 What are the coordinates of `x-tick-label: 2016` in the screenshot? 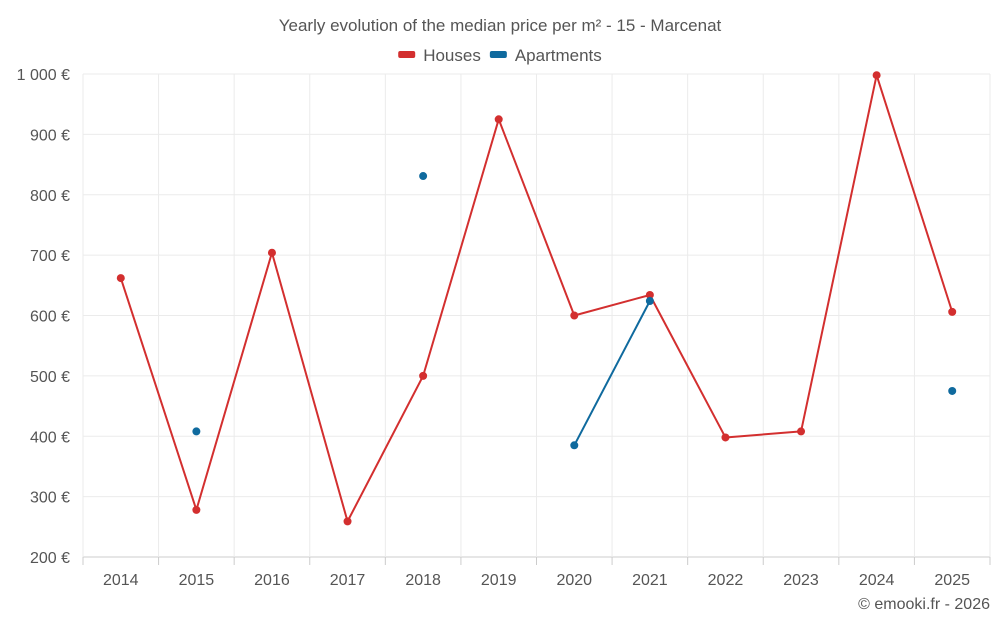 It's located at (272, 580).